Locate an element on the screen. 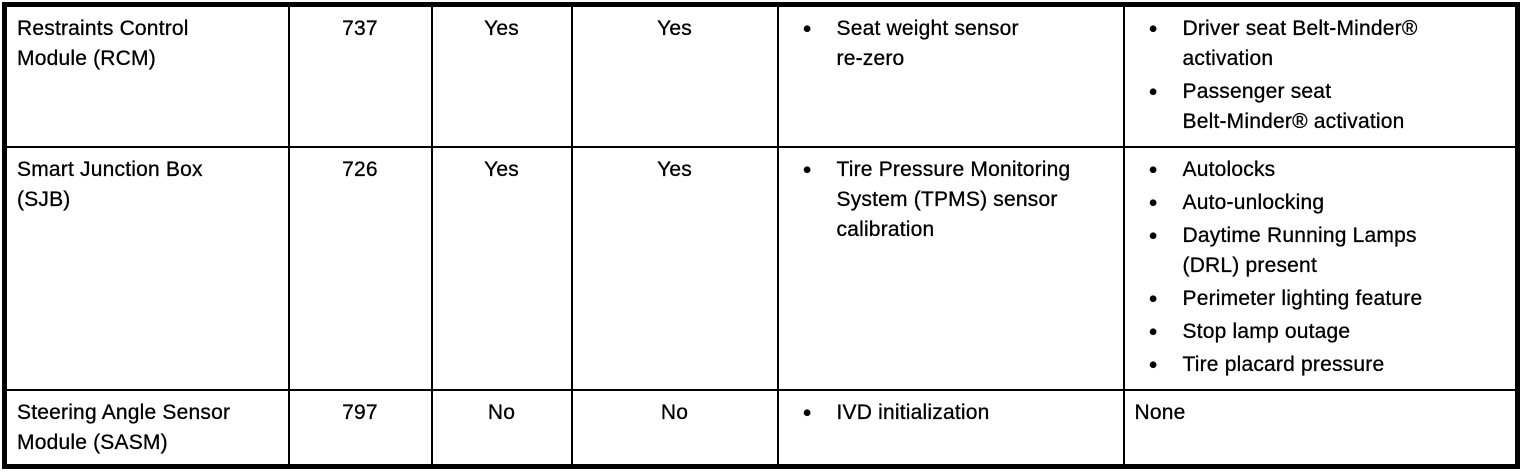  code-cell: 726 is located at coordinates (360, 268).